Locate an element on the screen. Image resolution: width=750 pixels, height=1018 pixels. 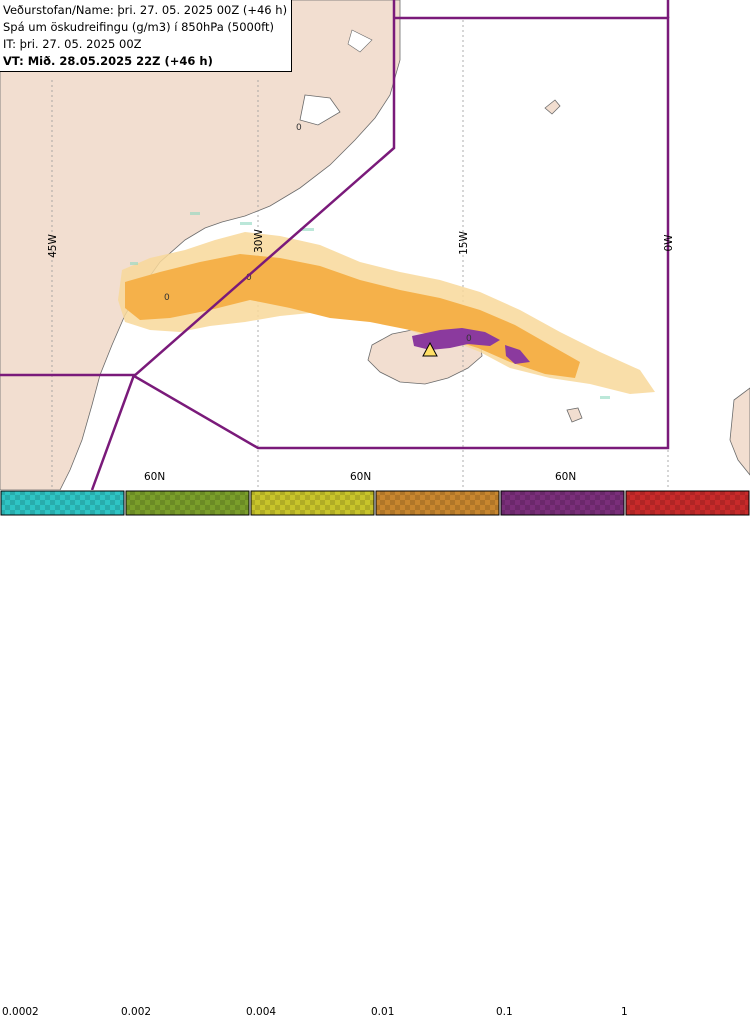
lon-label-45w: 45W is located at coordinates (53, 246).